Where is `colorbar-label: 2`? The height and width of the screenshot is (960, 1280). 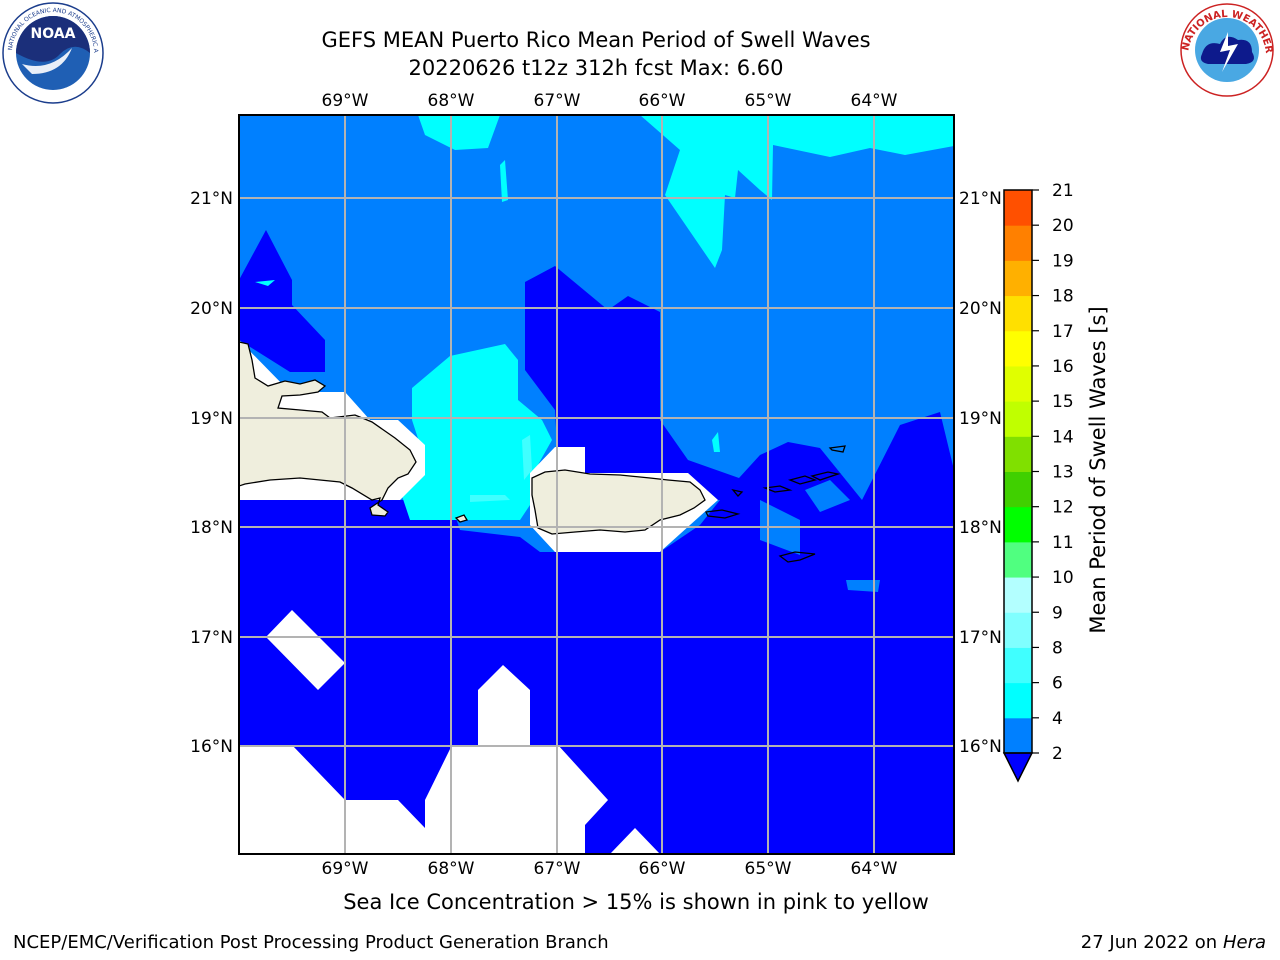 colorbar-label: 2 is located at coordinates (1057, 754).